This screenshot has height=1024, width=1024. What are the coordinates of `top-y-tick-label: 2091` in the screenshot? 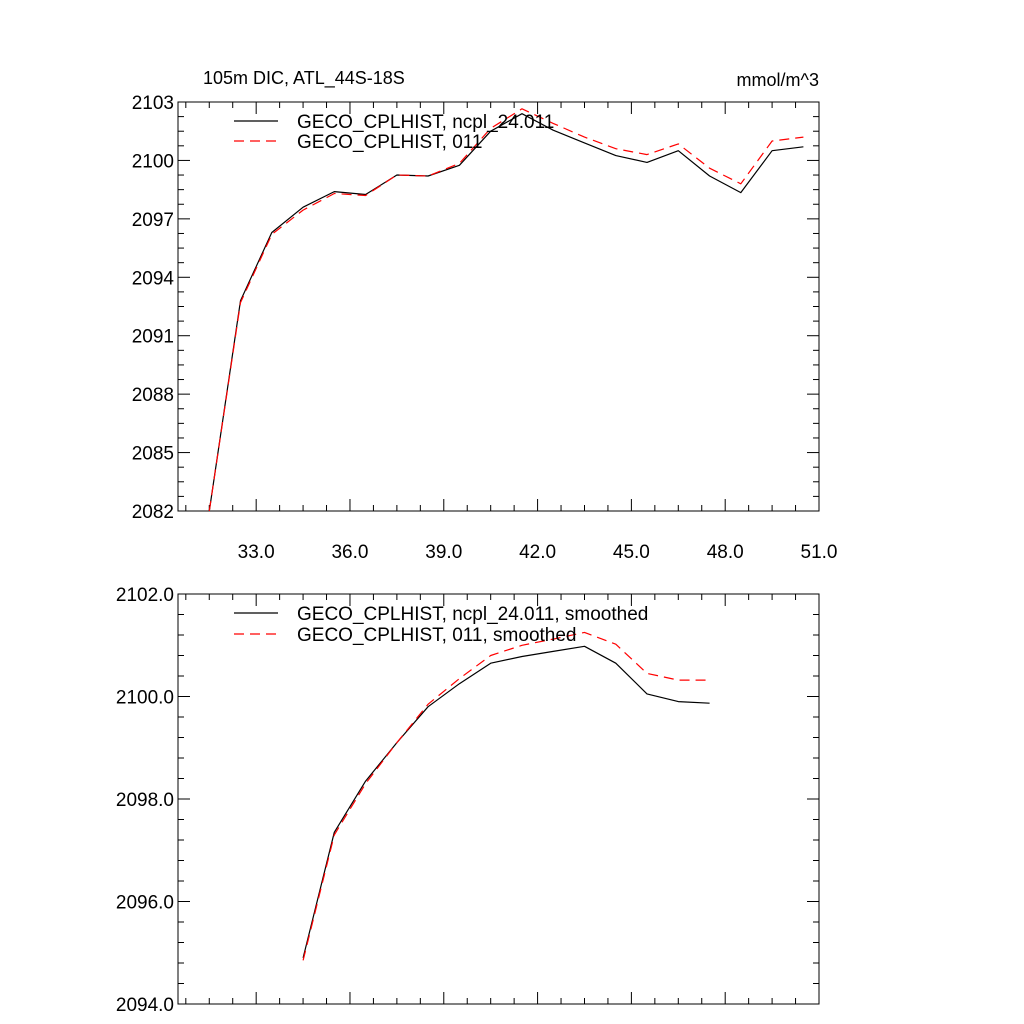 It's located at (153, 337).